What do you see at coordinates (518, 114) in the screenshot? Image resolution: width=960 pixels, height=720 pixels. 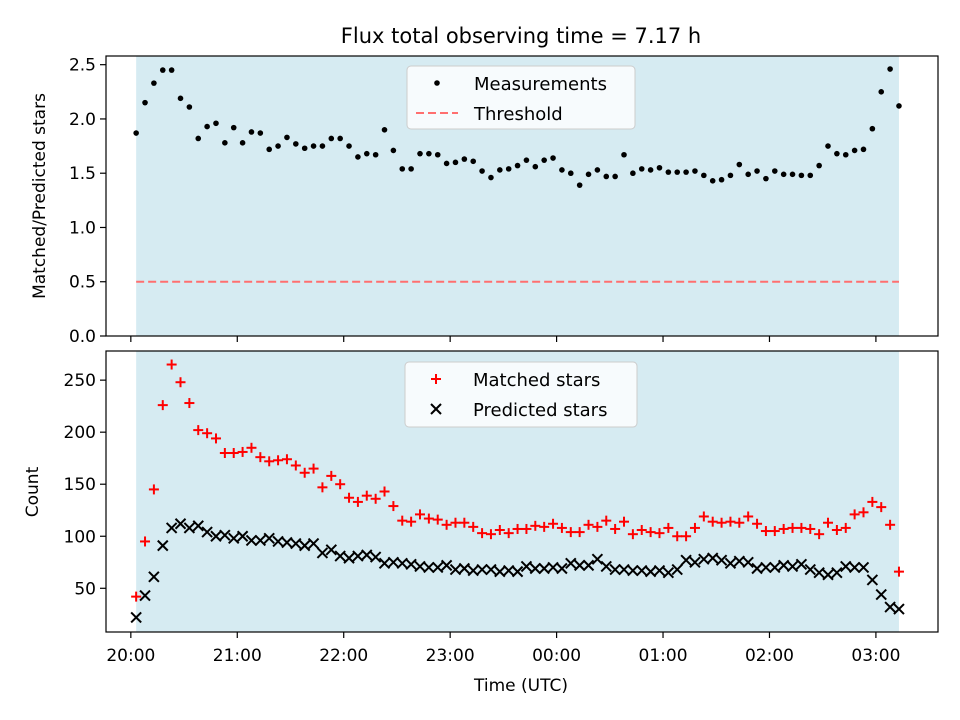 I see `legend-threshold-label: Threshold` at bounding box center [518, 114].